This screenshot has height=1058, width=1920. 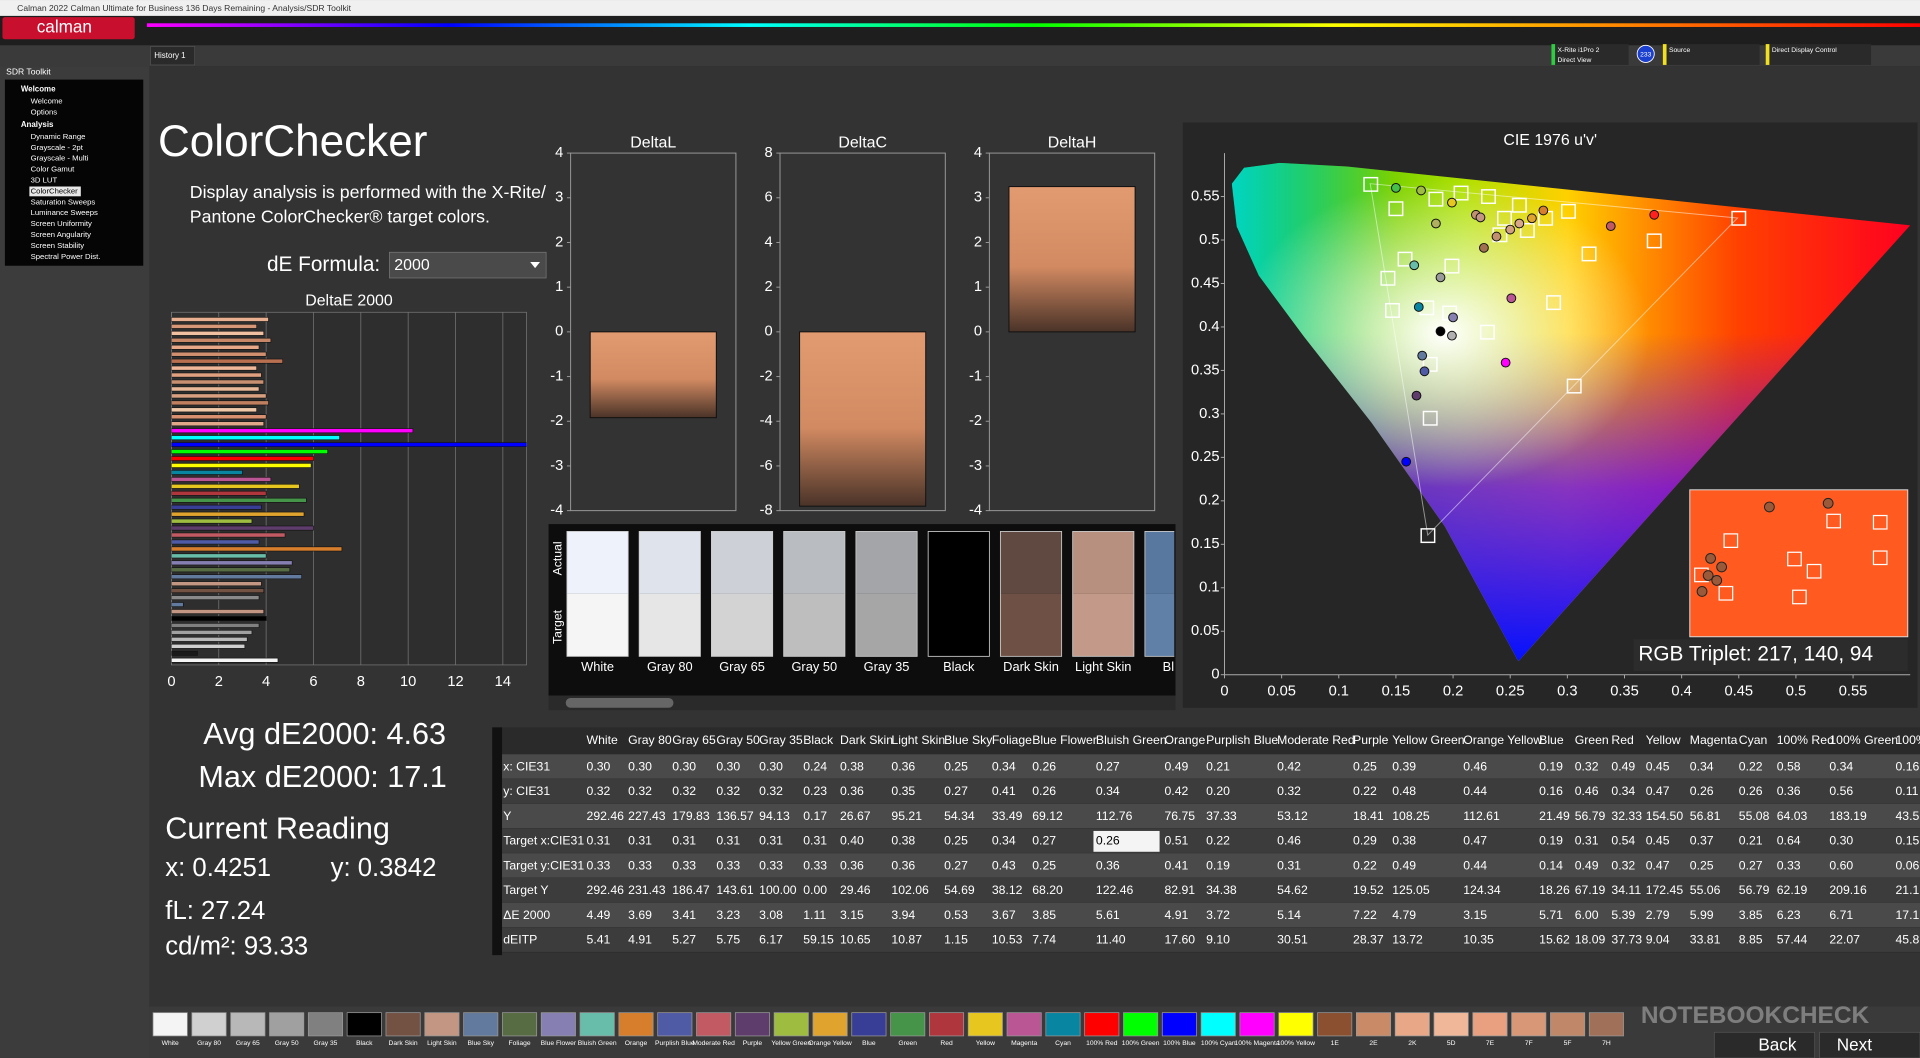 What do you see at coordinates (1218, 791) in the screenshot?
I see `table-cell: 0.20` at bounding box center [1218, 791].